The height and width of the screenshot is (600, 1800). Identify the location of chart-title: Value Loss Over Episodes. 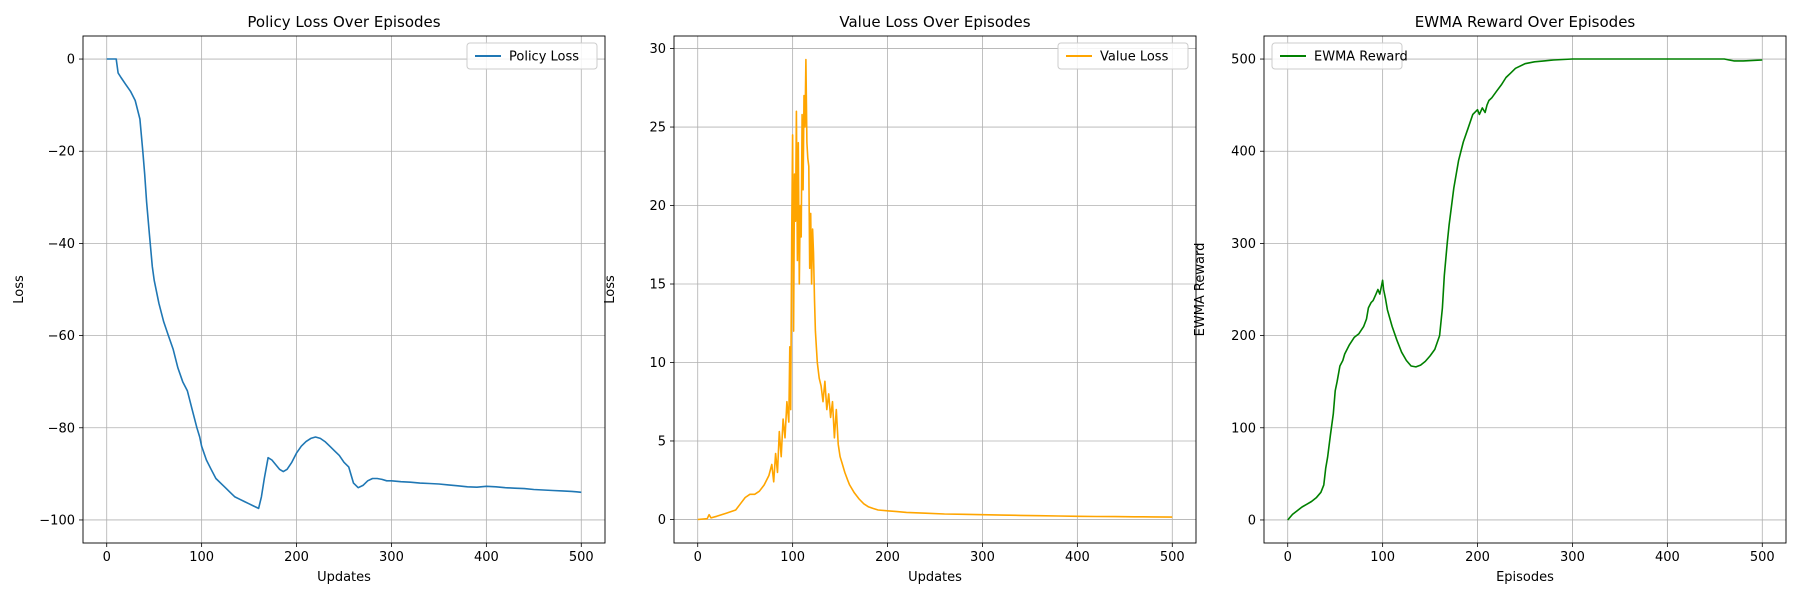
(934, 22).